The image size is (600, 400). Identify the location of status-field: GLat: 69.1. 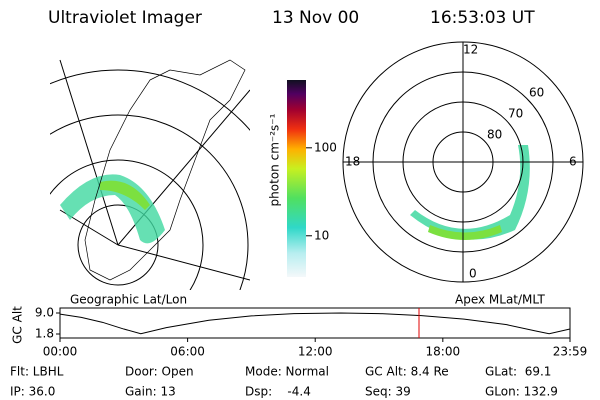
(518, 372).